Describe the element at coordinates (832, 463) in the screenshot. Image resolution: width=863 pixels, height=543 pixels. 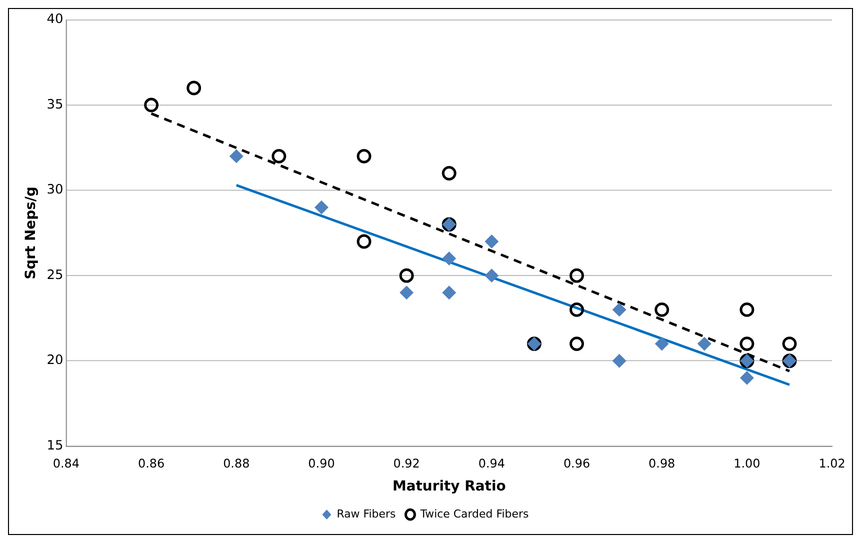
I see `x-tick-label: 1.02` at that location.